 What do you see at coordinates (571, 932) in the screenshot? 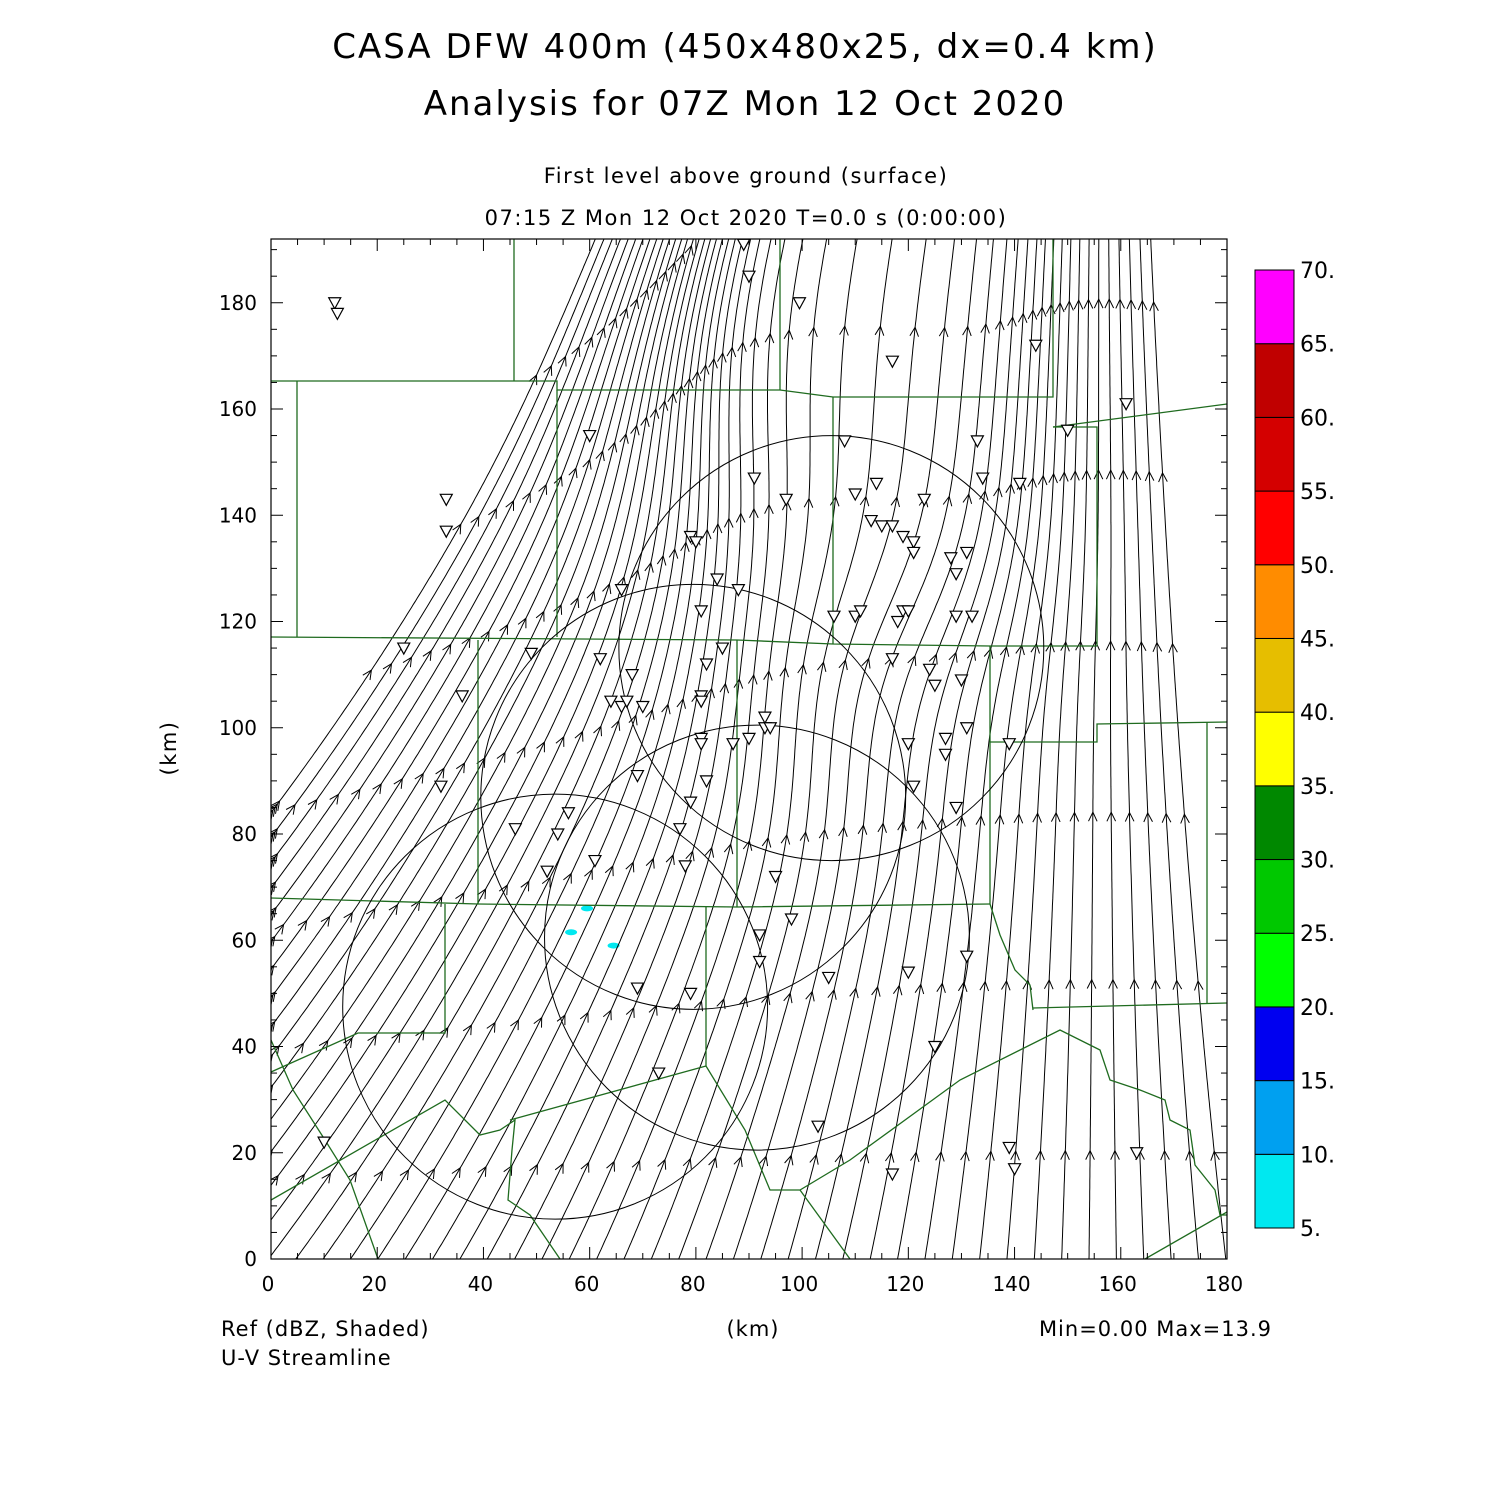
I see `reflectivity-echo` at bounding box center [571, 932].